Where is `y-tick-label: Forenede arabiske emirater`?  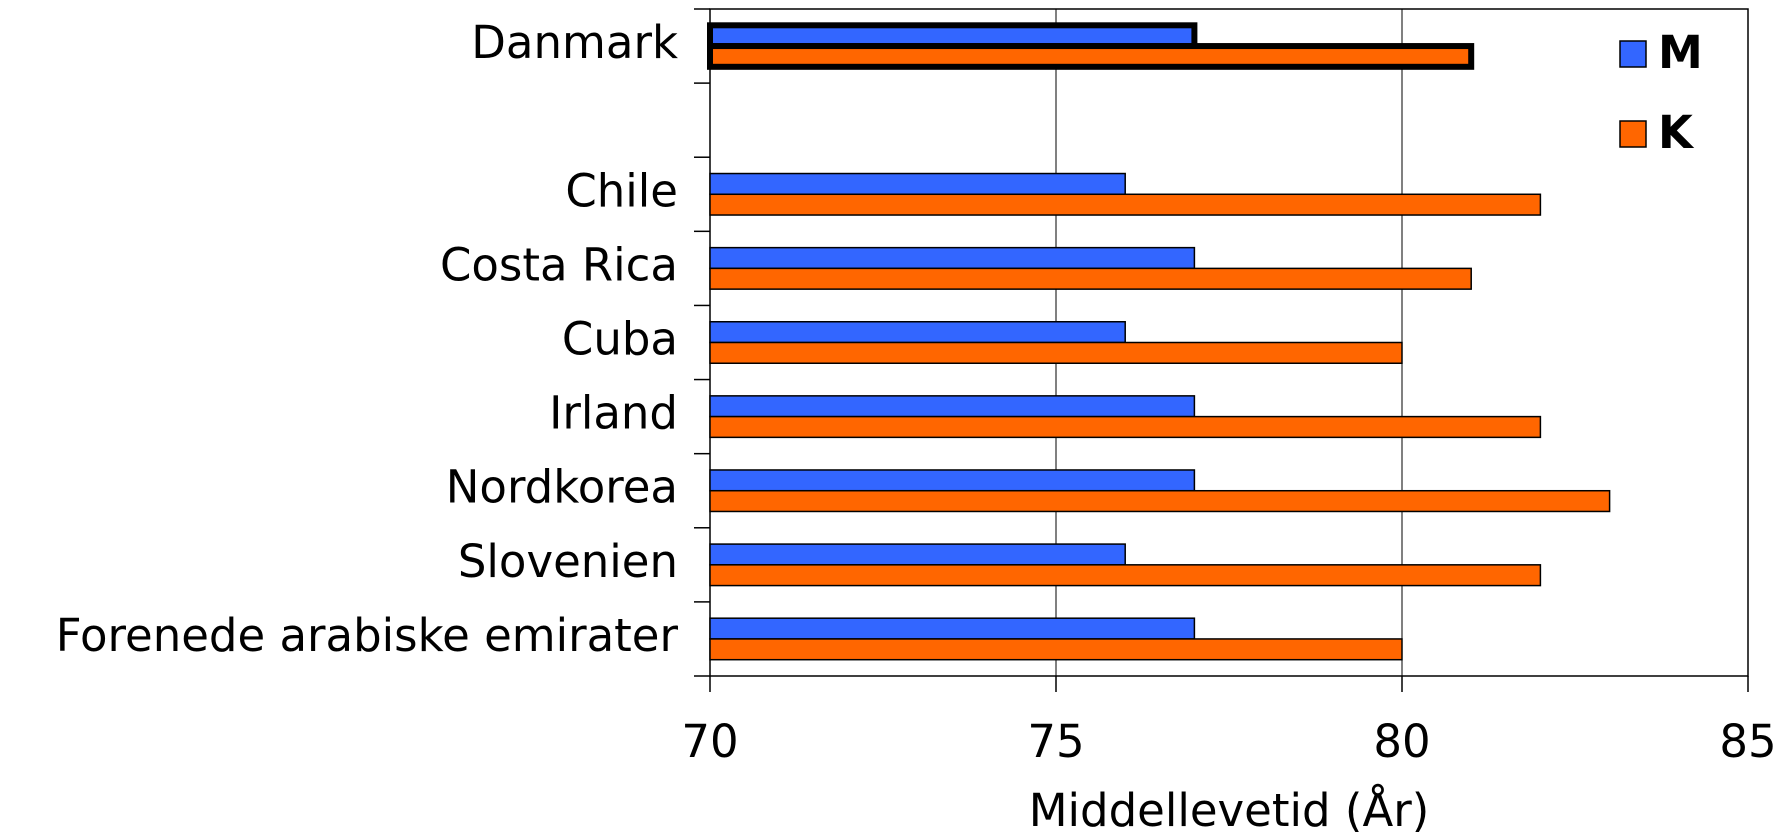
y-tick-label: Forenede arabiske emirater is located at coordinates (367, 635).